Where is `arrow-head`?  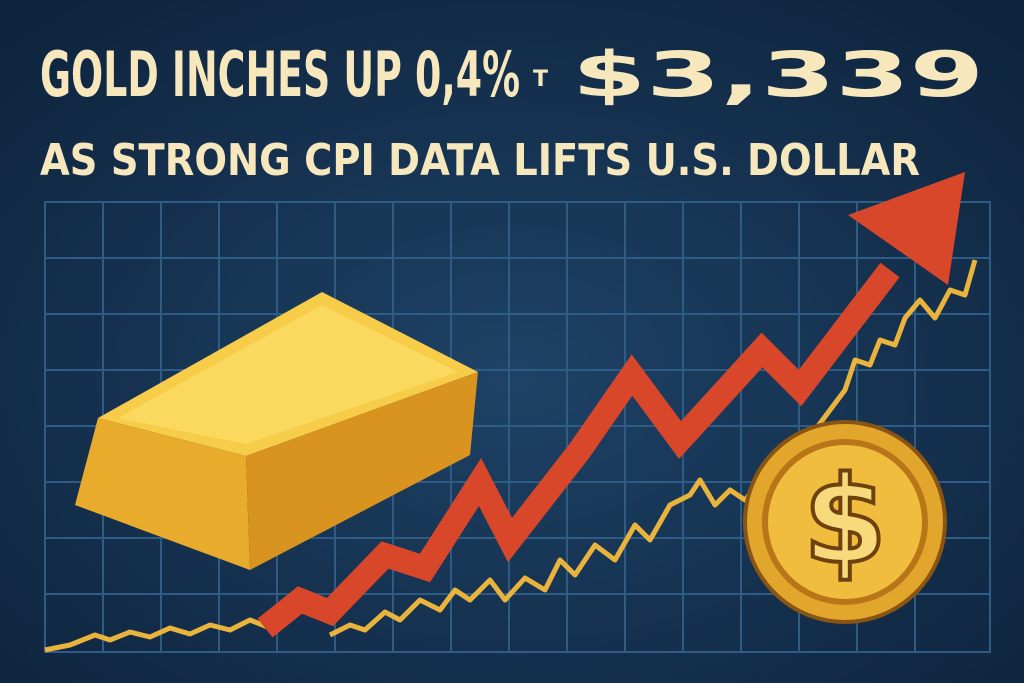 arrow-head is located at coordinates (906, 228).